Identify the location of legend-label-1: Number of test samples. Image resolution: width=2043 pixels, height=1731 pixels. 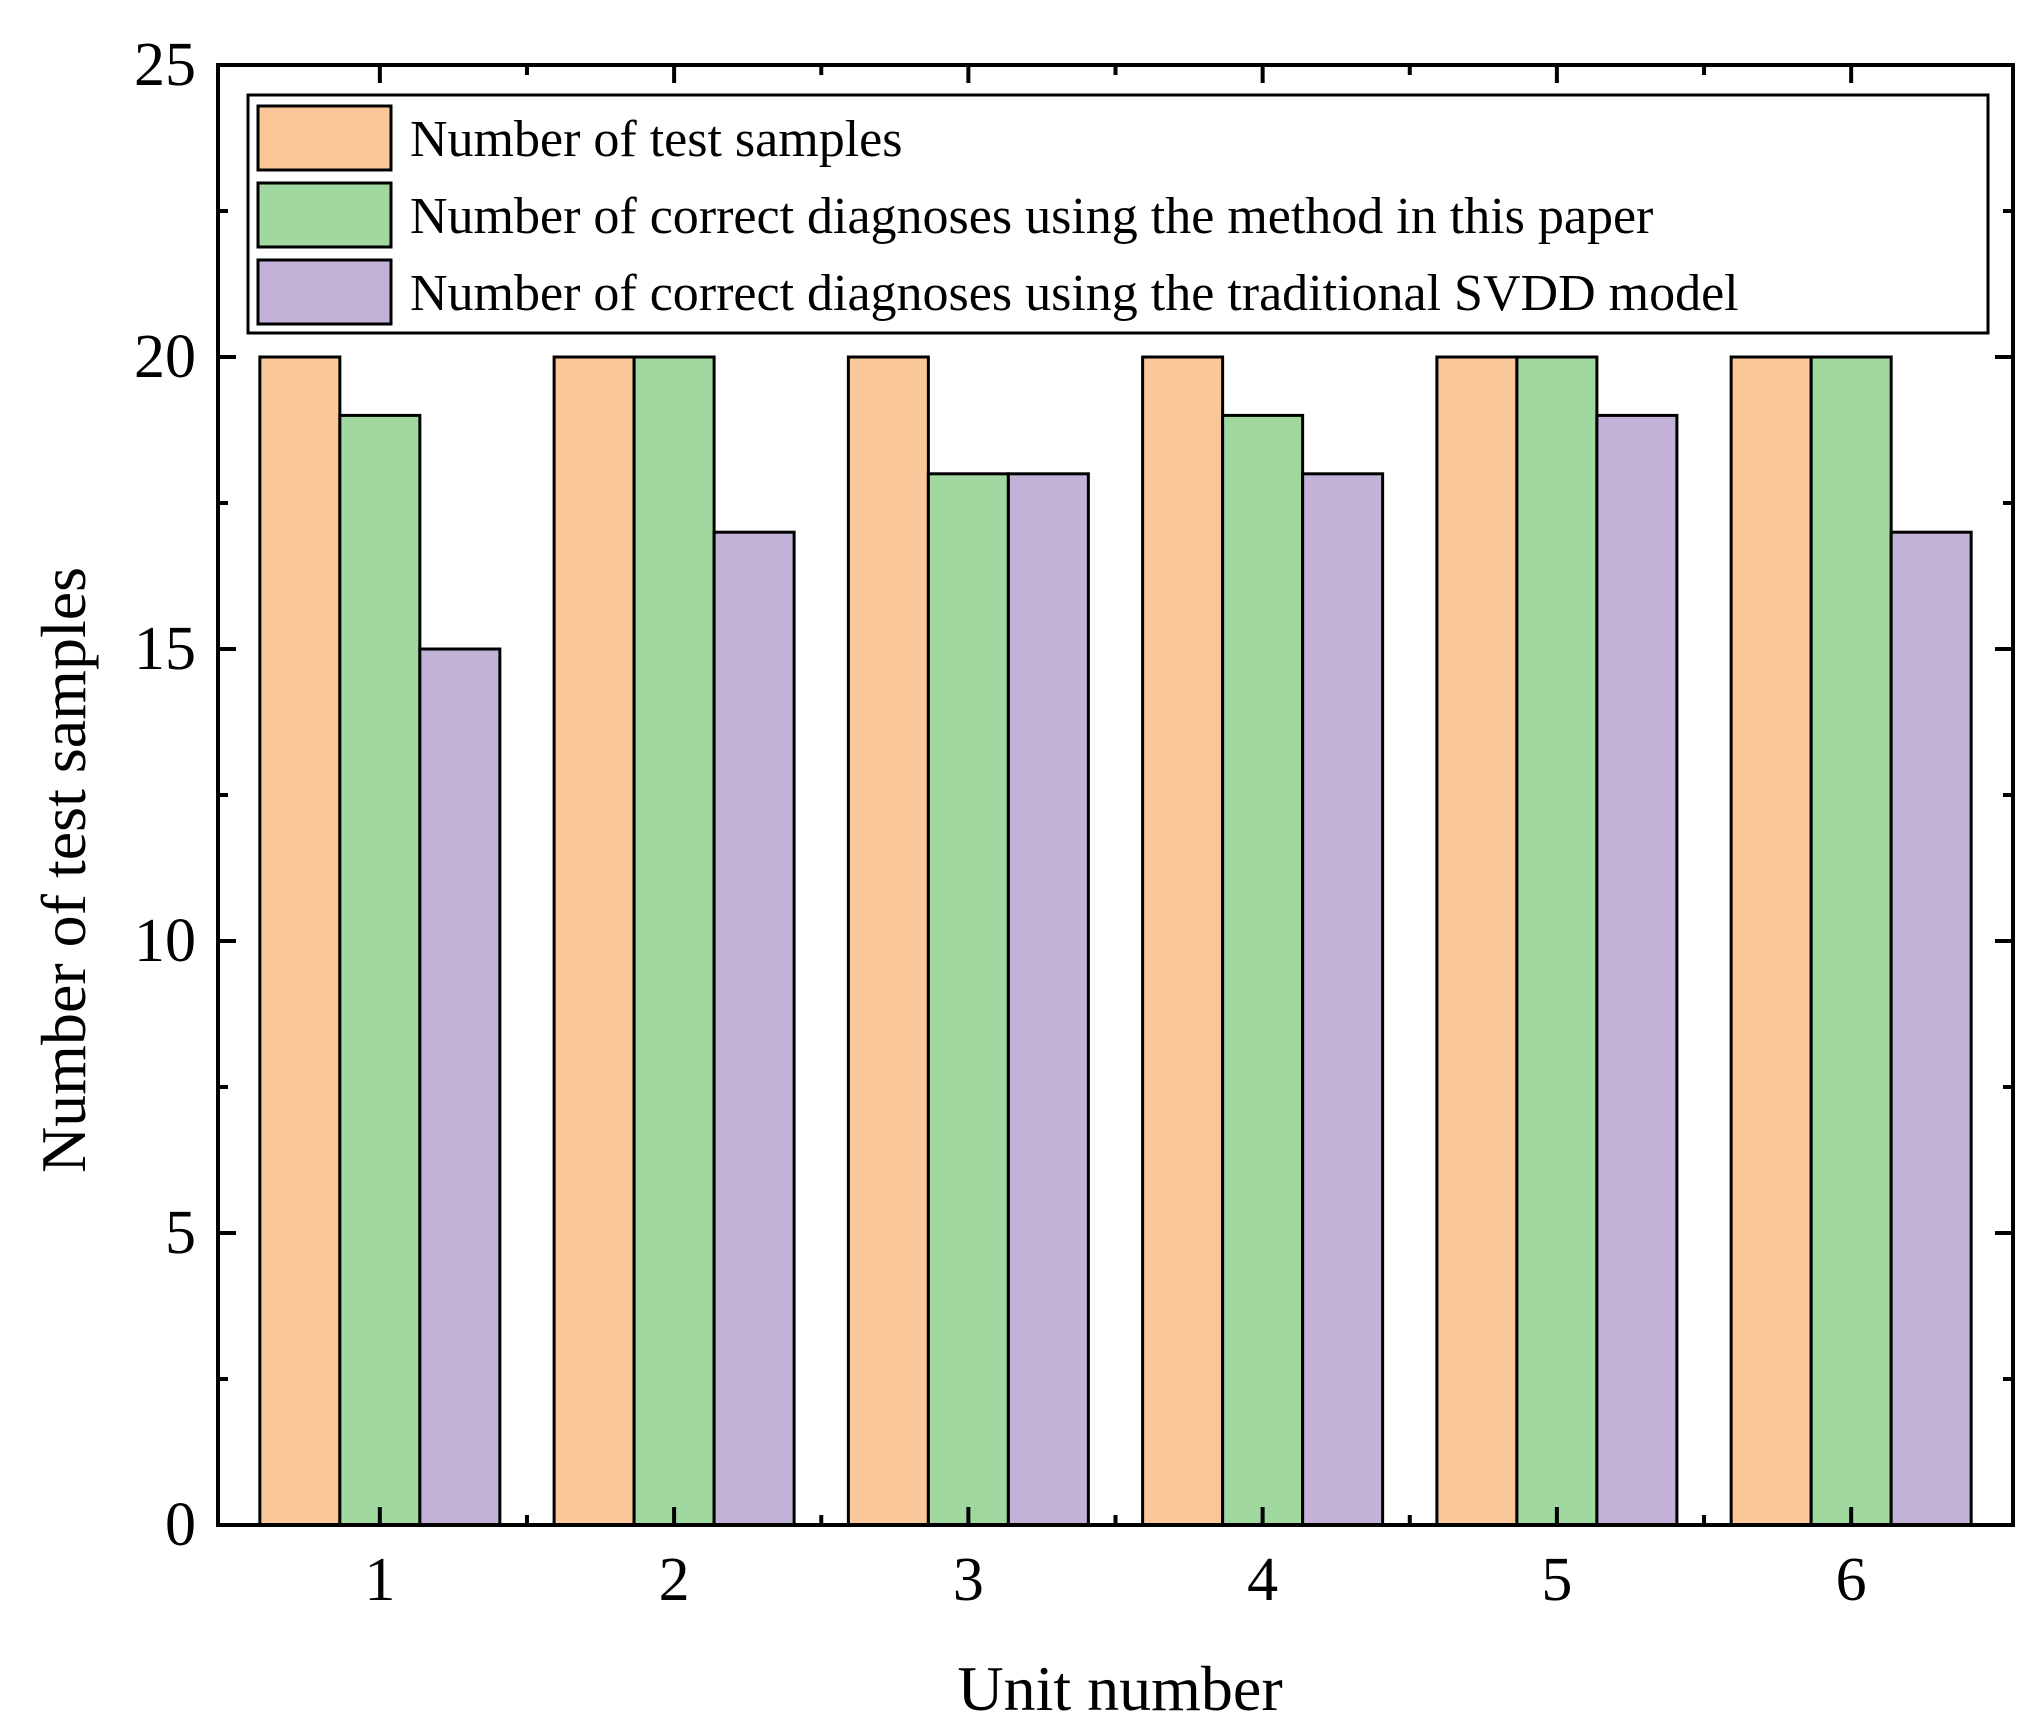
(656, 139).